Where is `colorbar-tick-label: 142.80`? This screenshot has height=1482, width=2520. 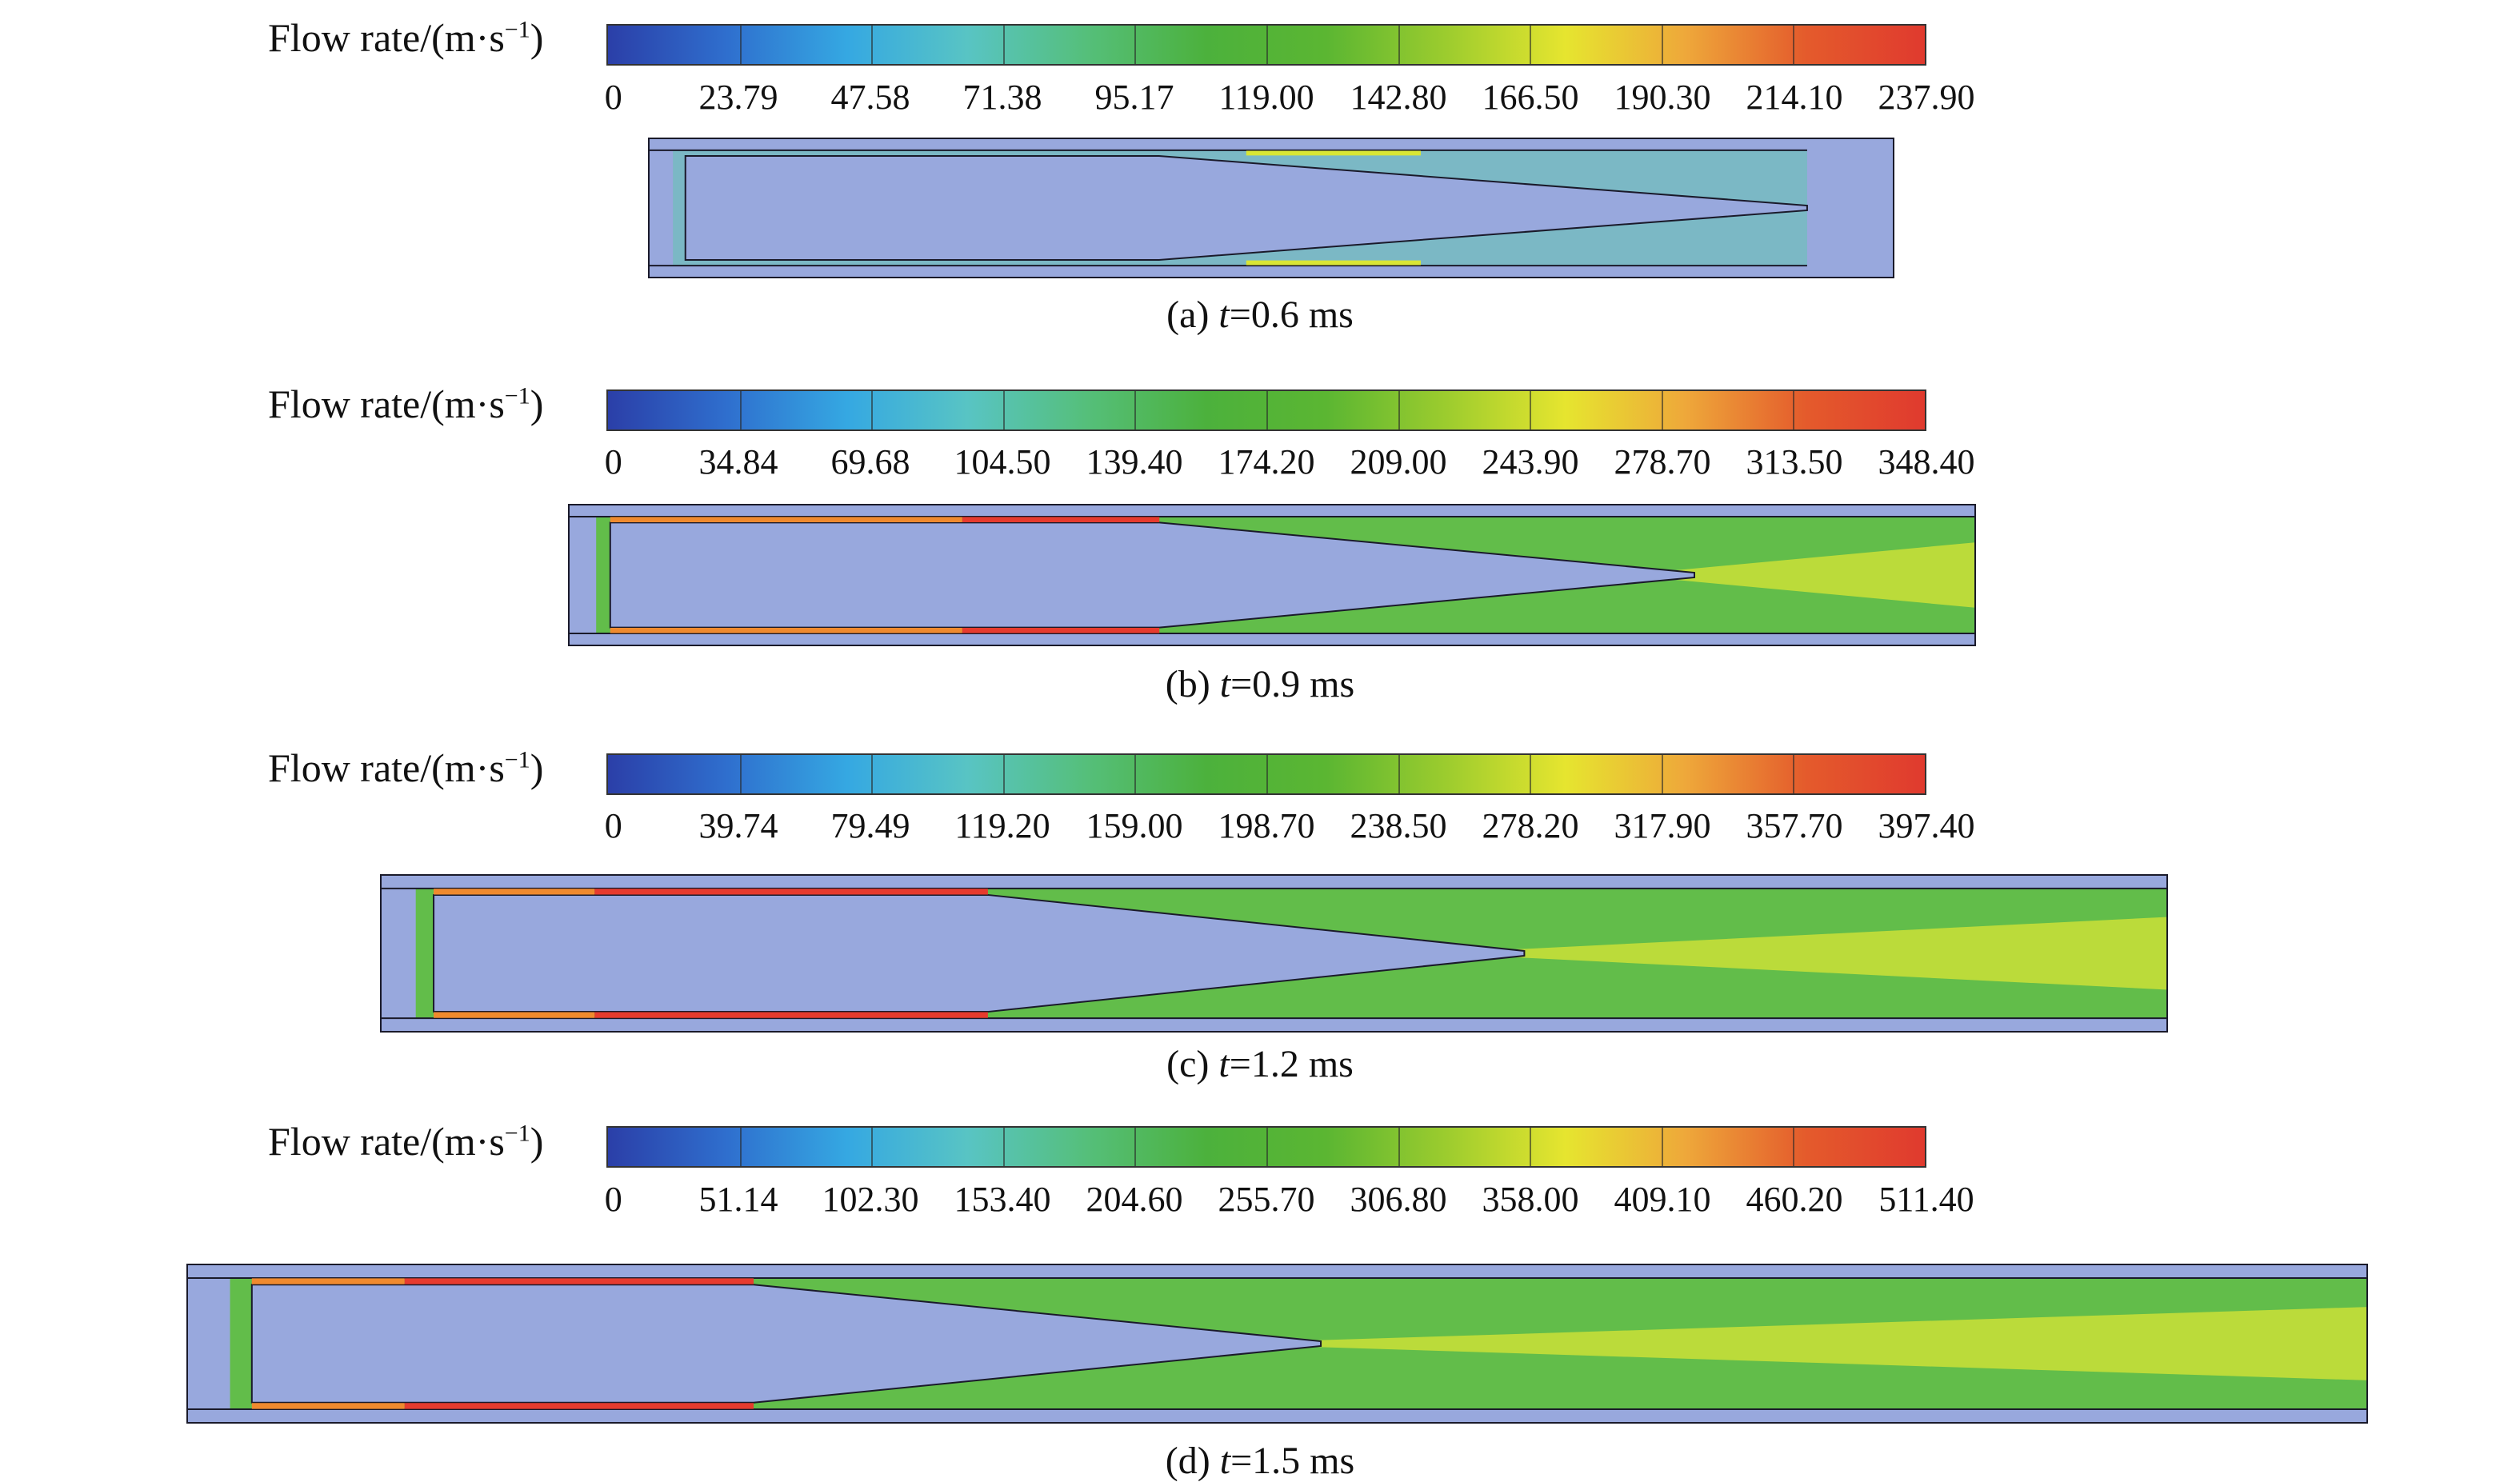 colorbar-tick-label: 142.80 is located at coordinates (1398, 97).